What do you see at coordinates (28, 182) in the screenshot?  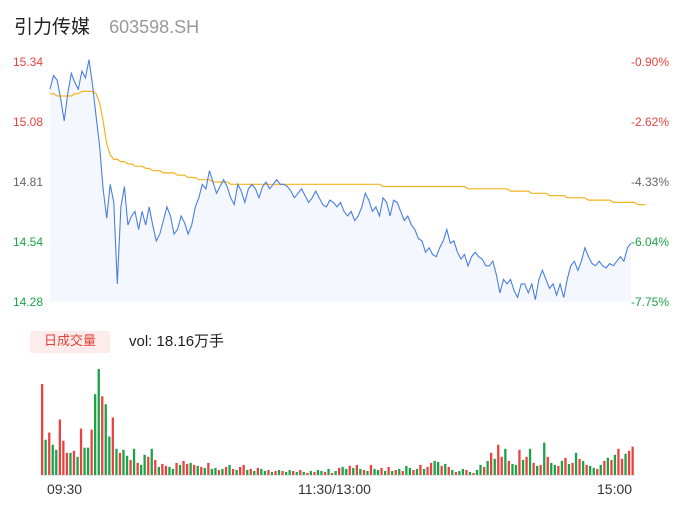 I see `y-tick-left: 14.81` at bounding box center [28, 182].